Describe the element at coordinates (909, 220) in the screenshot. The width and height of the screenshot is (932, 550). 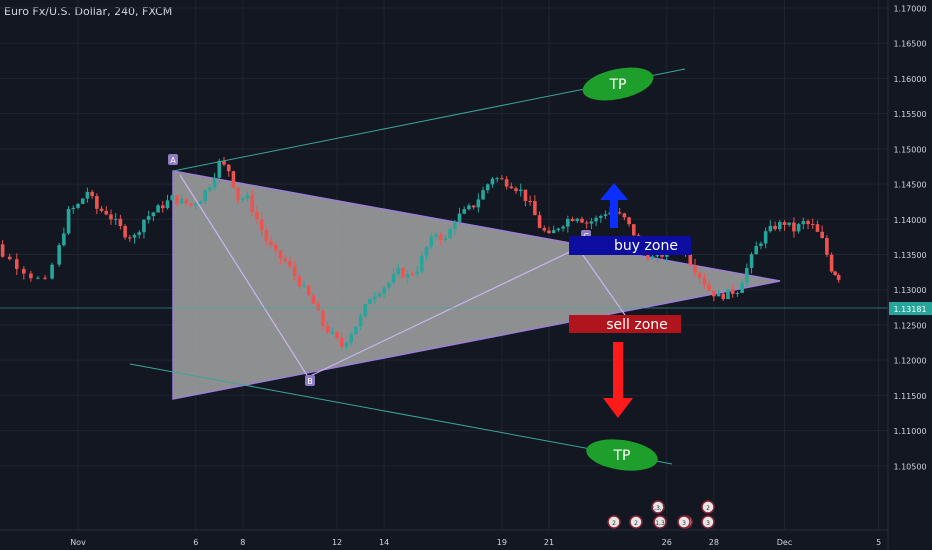
I see `y-tick-label: 1.14000` at that location.